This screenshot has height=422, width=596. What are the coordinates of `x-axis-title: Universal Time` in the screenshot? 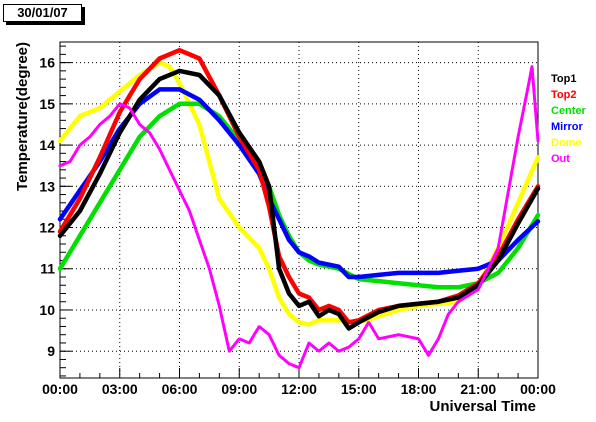 It's located at (483, 406).